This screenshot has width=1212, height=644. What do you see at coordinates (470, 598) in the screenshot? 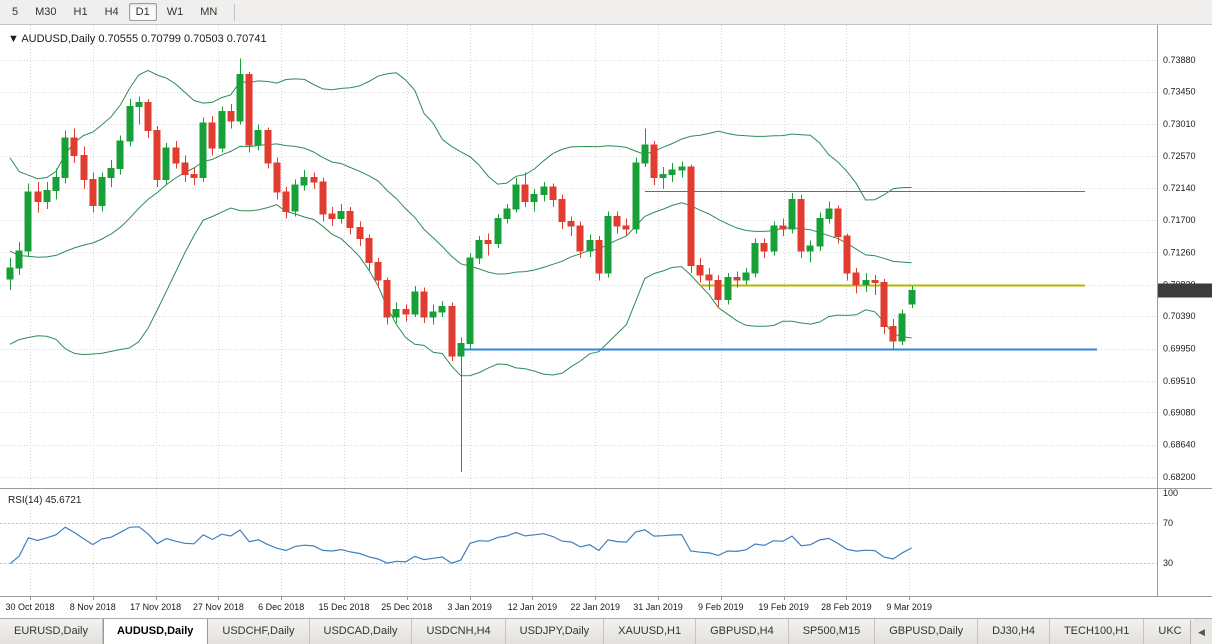
I see `date-axis-ticks` at bounding box center [470, 598].